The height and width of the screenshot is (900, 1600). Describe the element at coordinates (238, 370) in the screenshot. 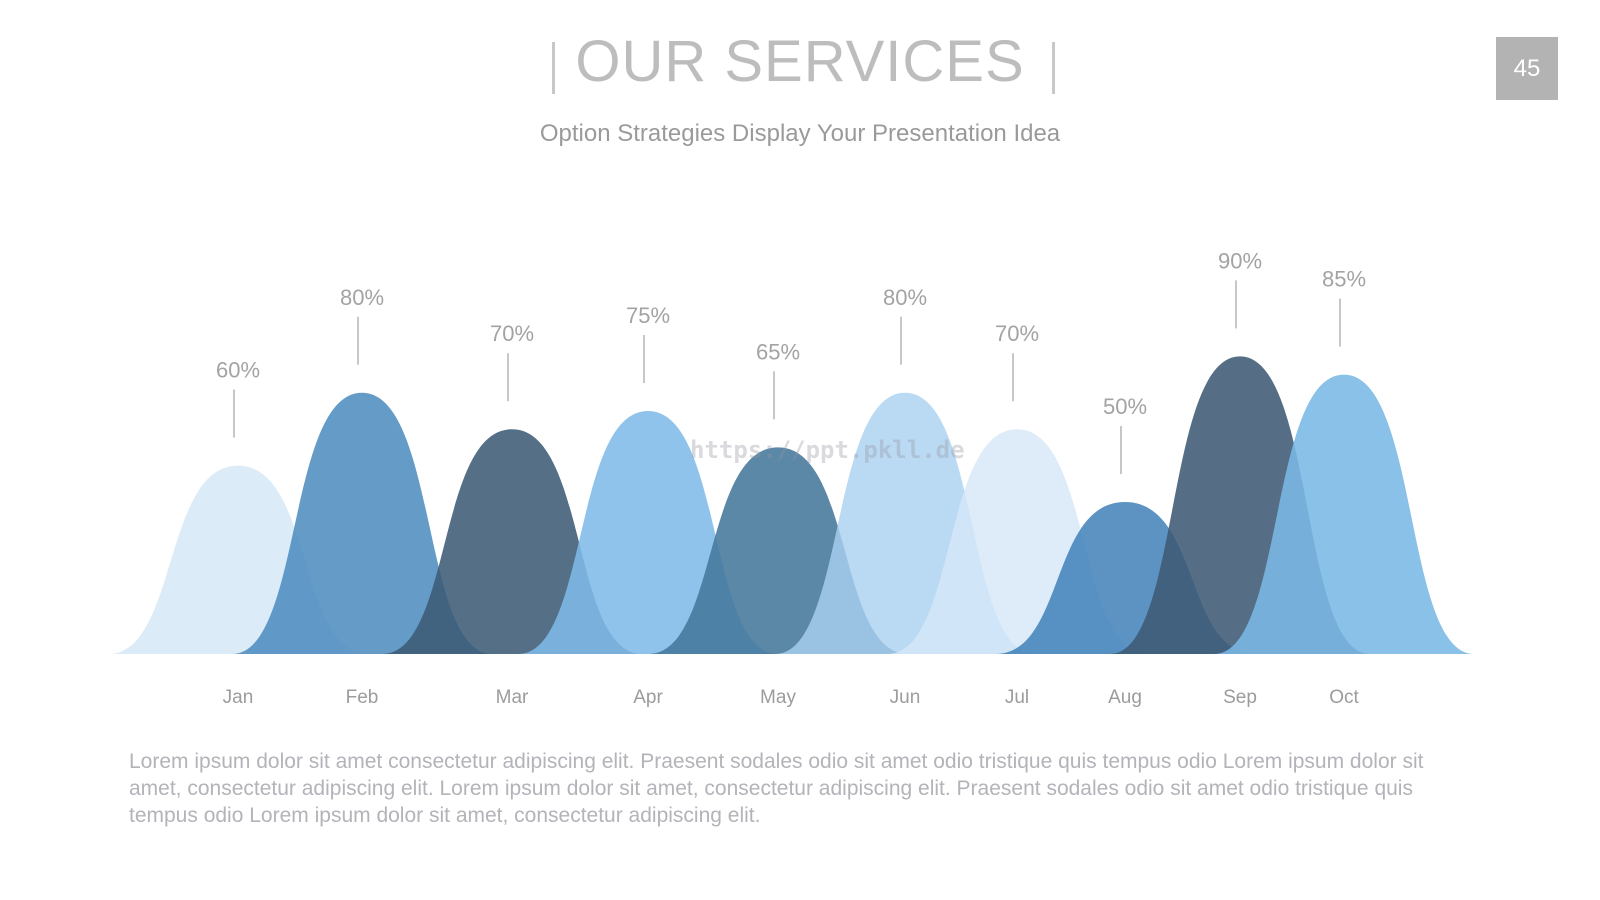

I see `data-label-jan: 60%` at that location.